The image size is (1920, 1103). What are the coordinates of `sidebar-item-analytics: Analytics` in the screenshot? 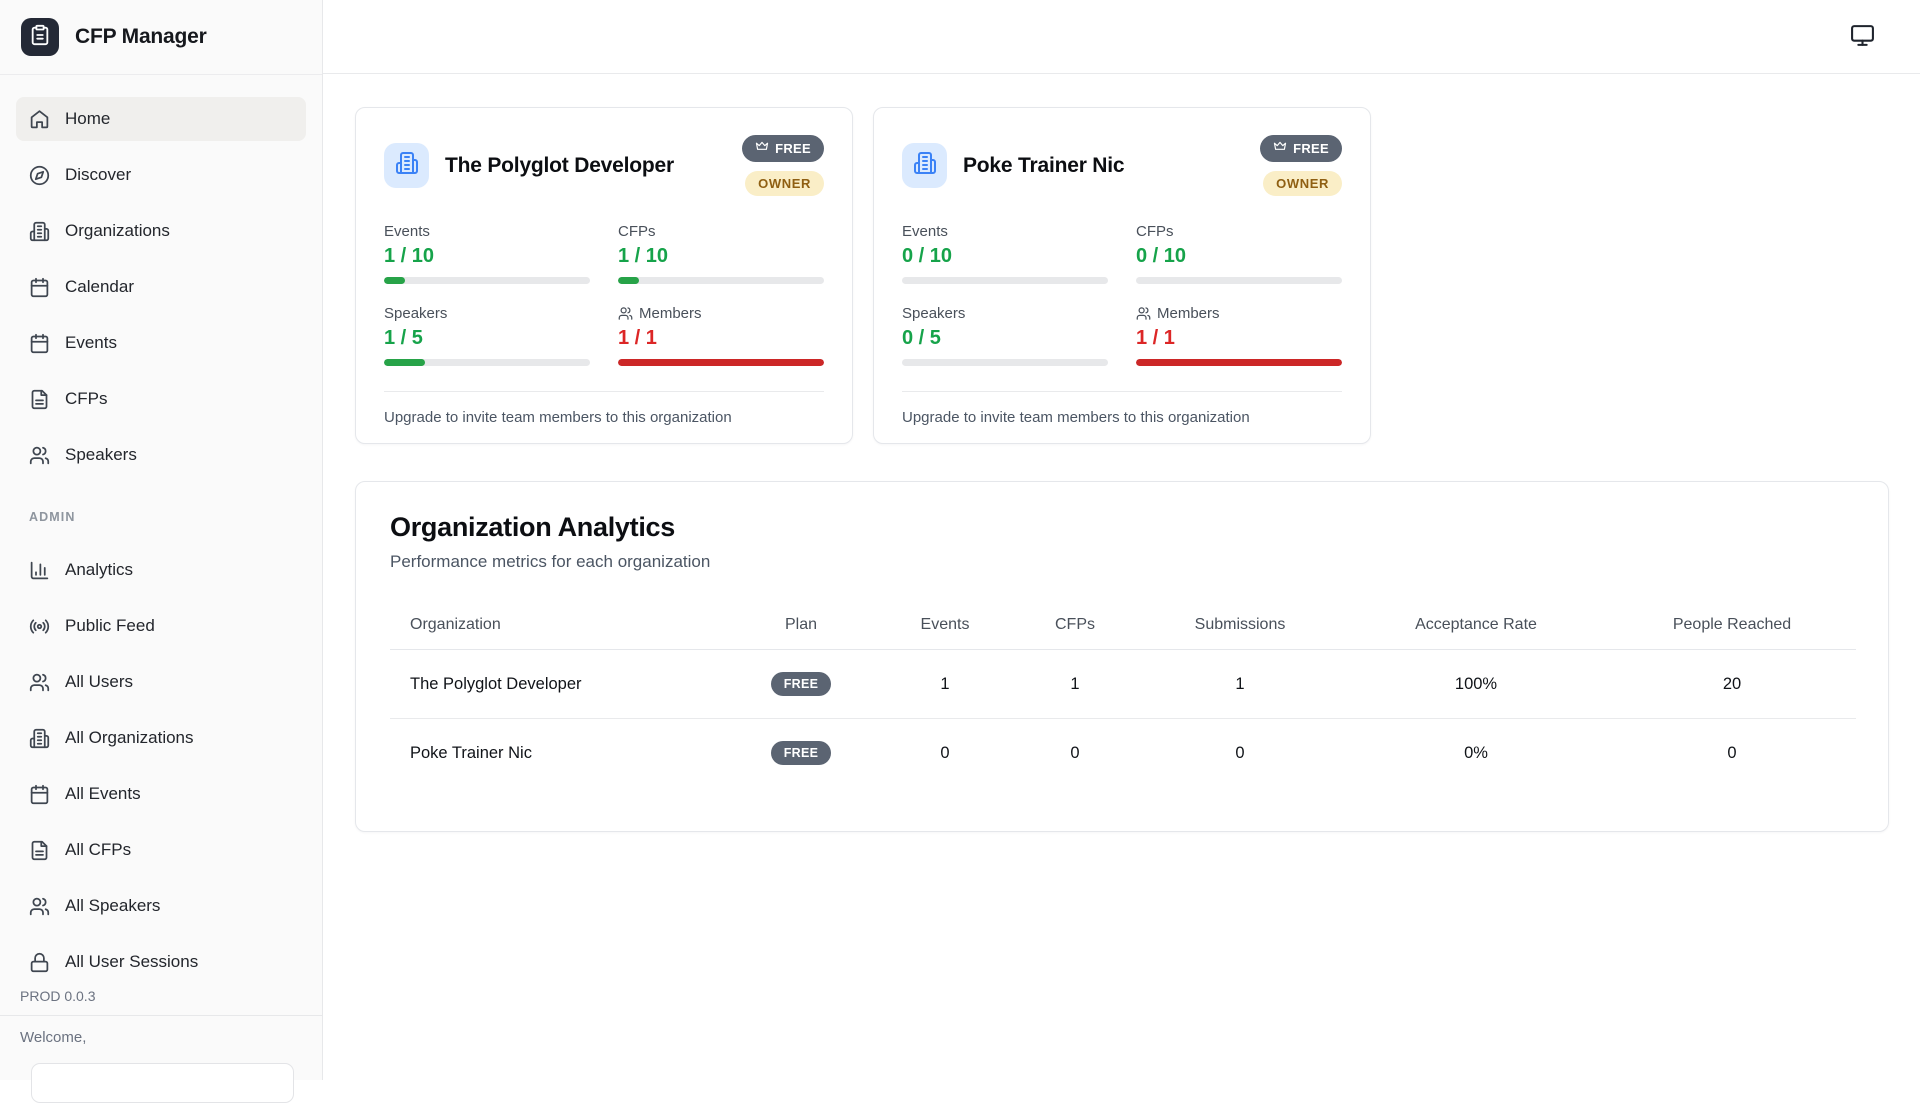 It's located at (161, 570).